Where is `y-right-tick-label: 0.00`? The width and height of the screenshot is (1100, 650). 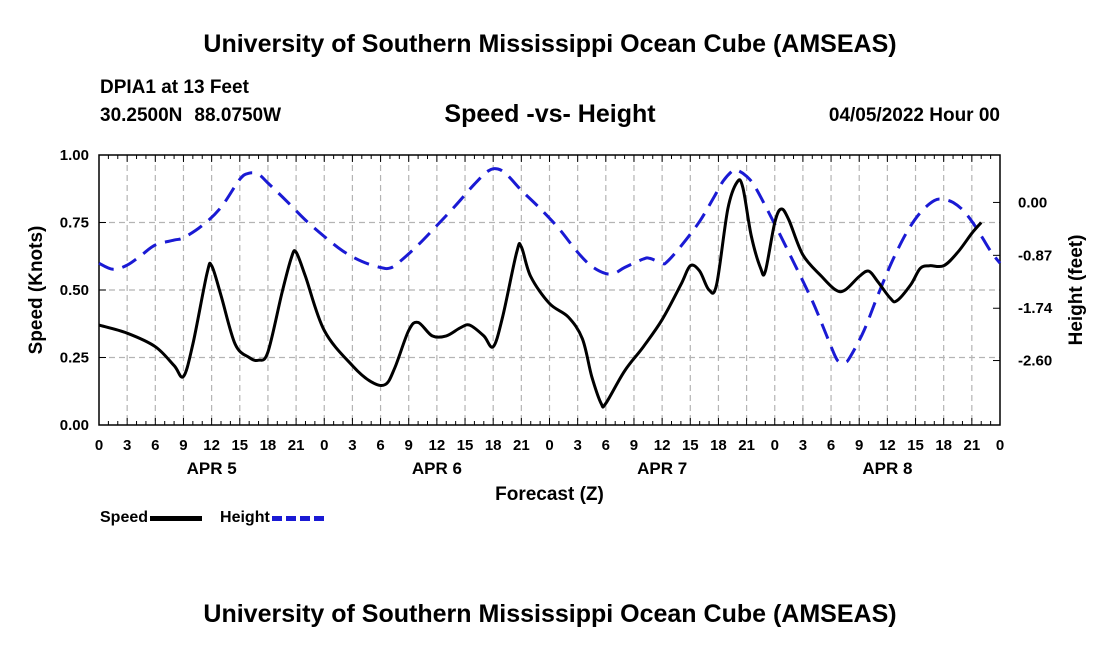 y-right-tick-label: 0.00 is located at coordinates (1032, 202).